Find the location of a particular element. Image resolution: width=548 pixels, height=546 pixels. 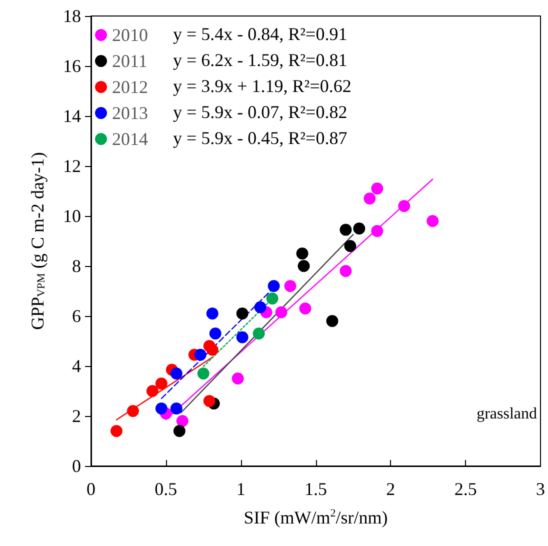

y-tick-label: 6 is located at coordinates (76, 316).